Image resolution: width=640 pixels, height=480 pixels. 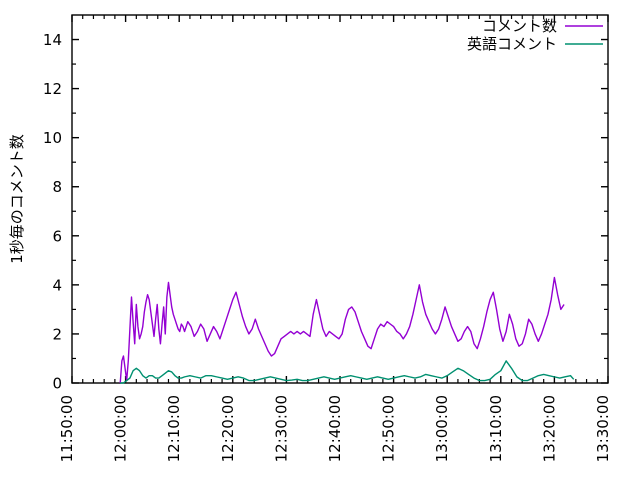 What do you see at coordinates (442, 428) in the screenshot?
I see `x-tick-label: 13:00:00` at bounding box center [442, 428].